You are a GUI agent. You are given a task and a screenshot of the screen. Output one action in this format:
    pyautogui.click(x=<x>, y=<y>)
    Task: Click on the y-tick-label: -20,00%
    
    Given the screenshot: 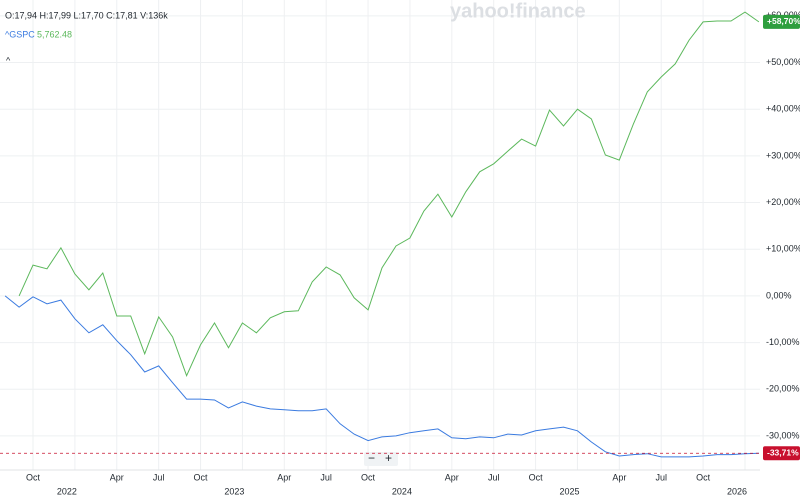 What is the action you would take?
    pyautogui.click(x=783, y=389)
    